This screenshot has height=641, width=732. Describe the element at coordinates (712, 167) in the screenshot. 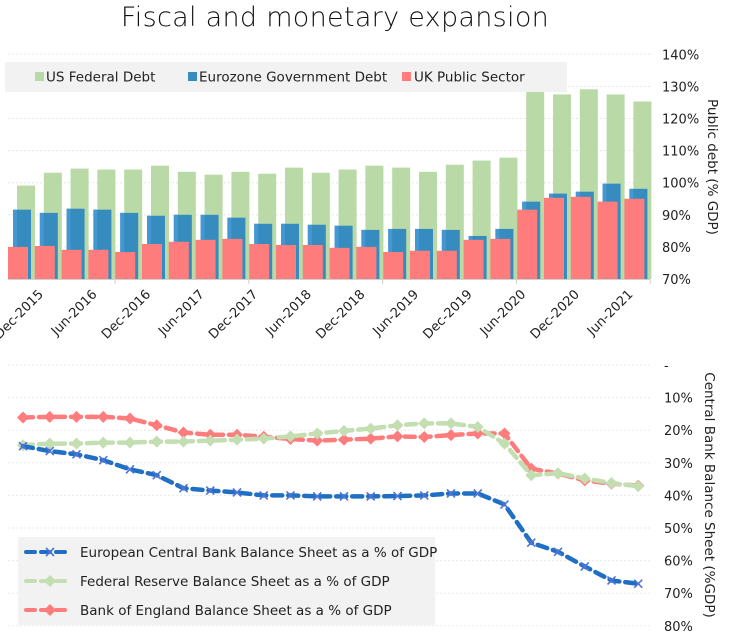

I see `y-axis-title: Public debt (% GDP)` at that location.